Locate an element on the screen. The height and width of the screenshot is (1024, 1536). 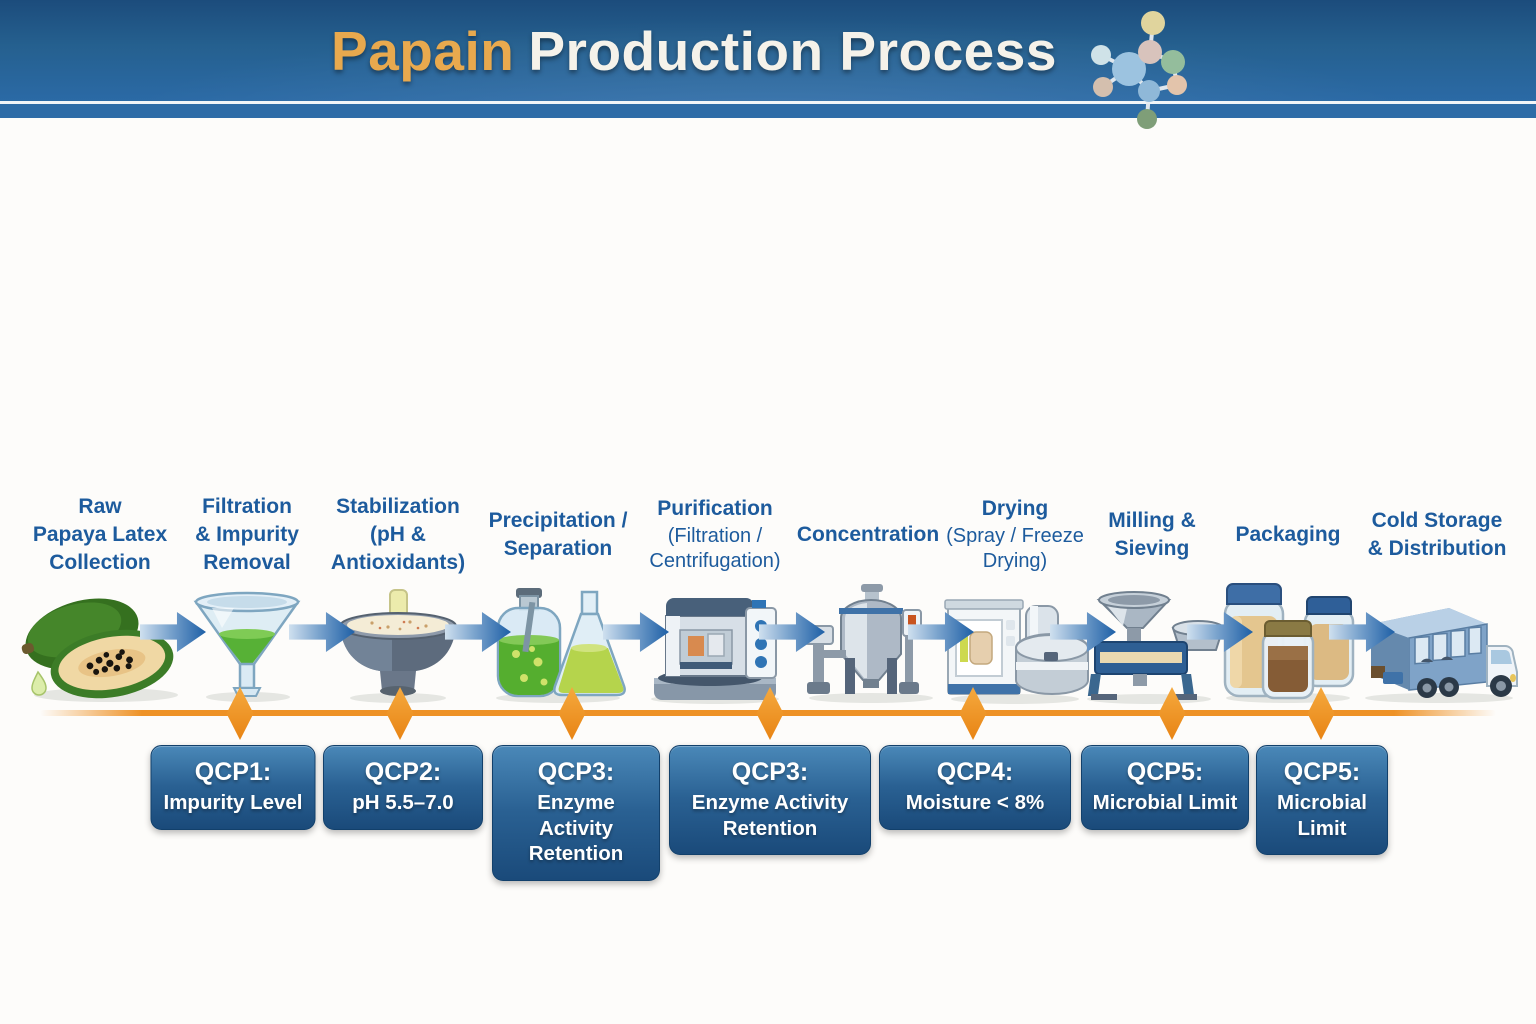
stage-label: Cold Storage & Distribution is located at coordinates (1437, 534).